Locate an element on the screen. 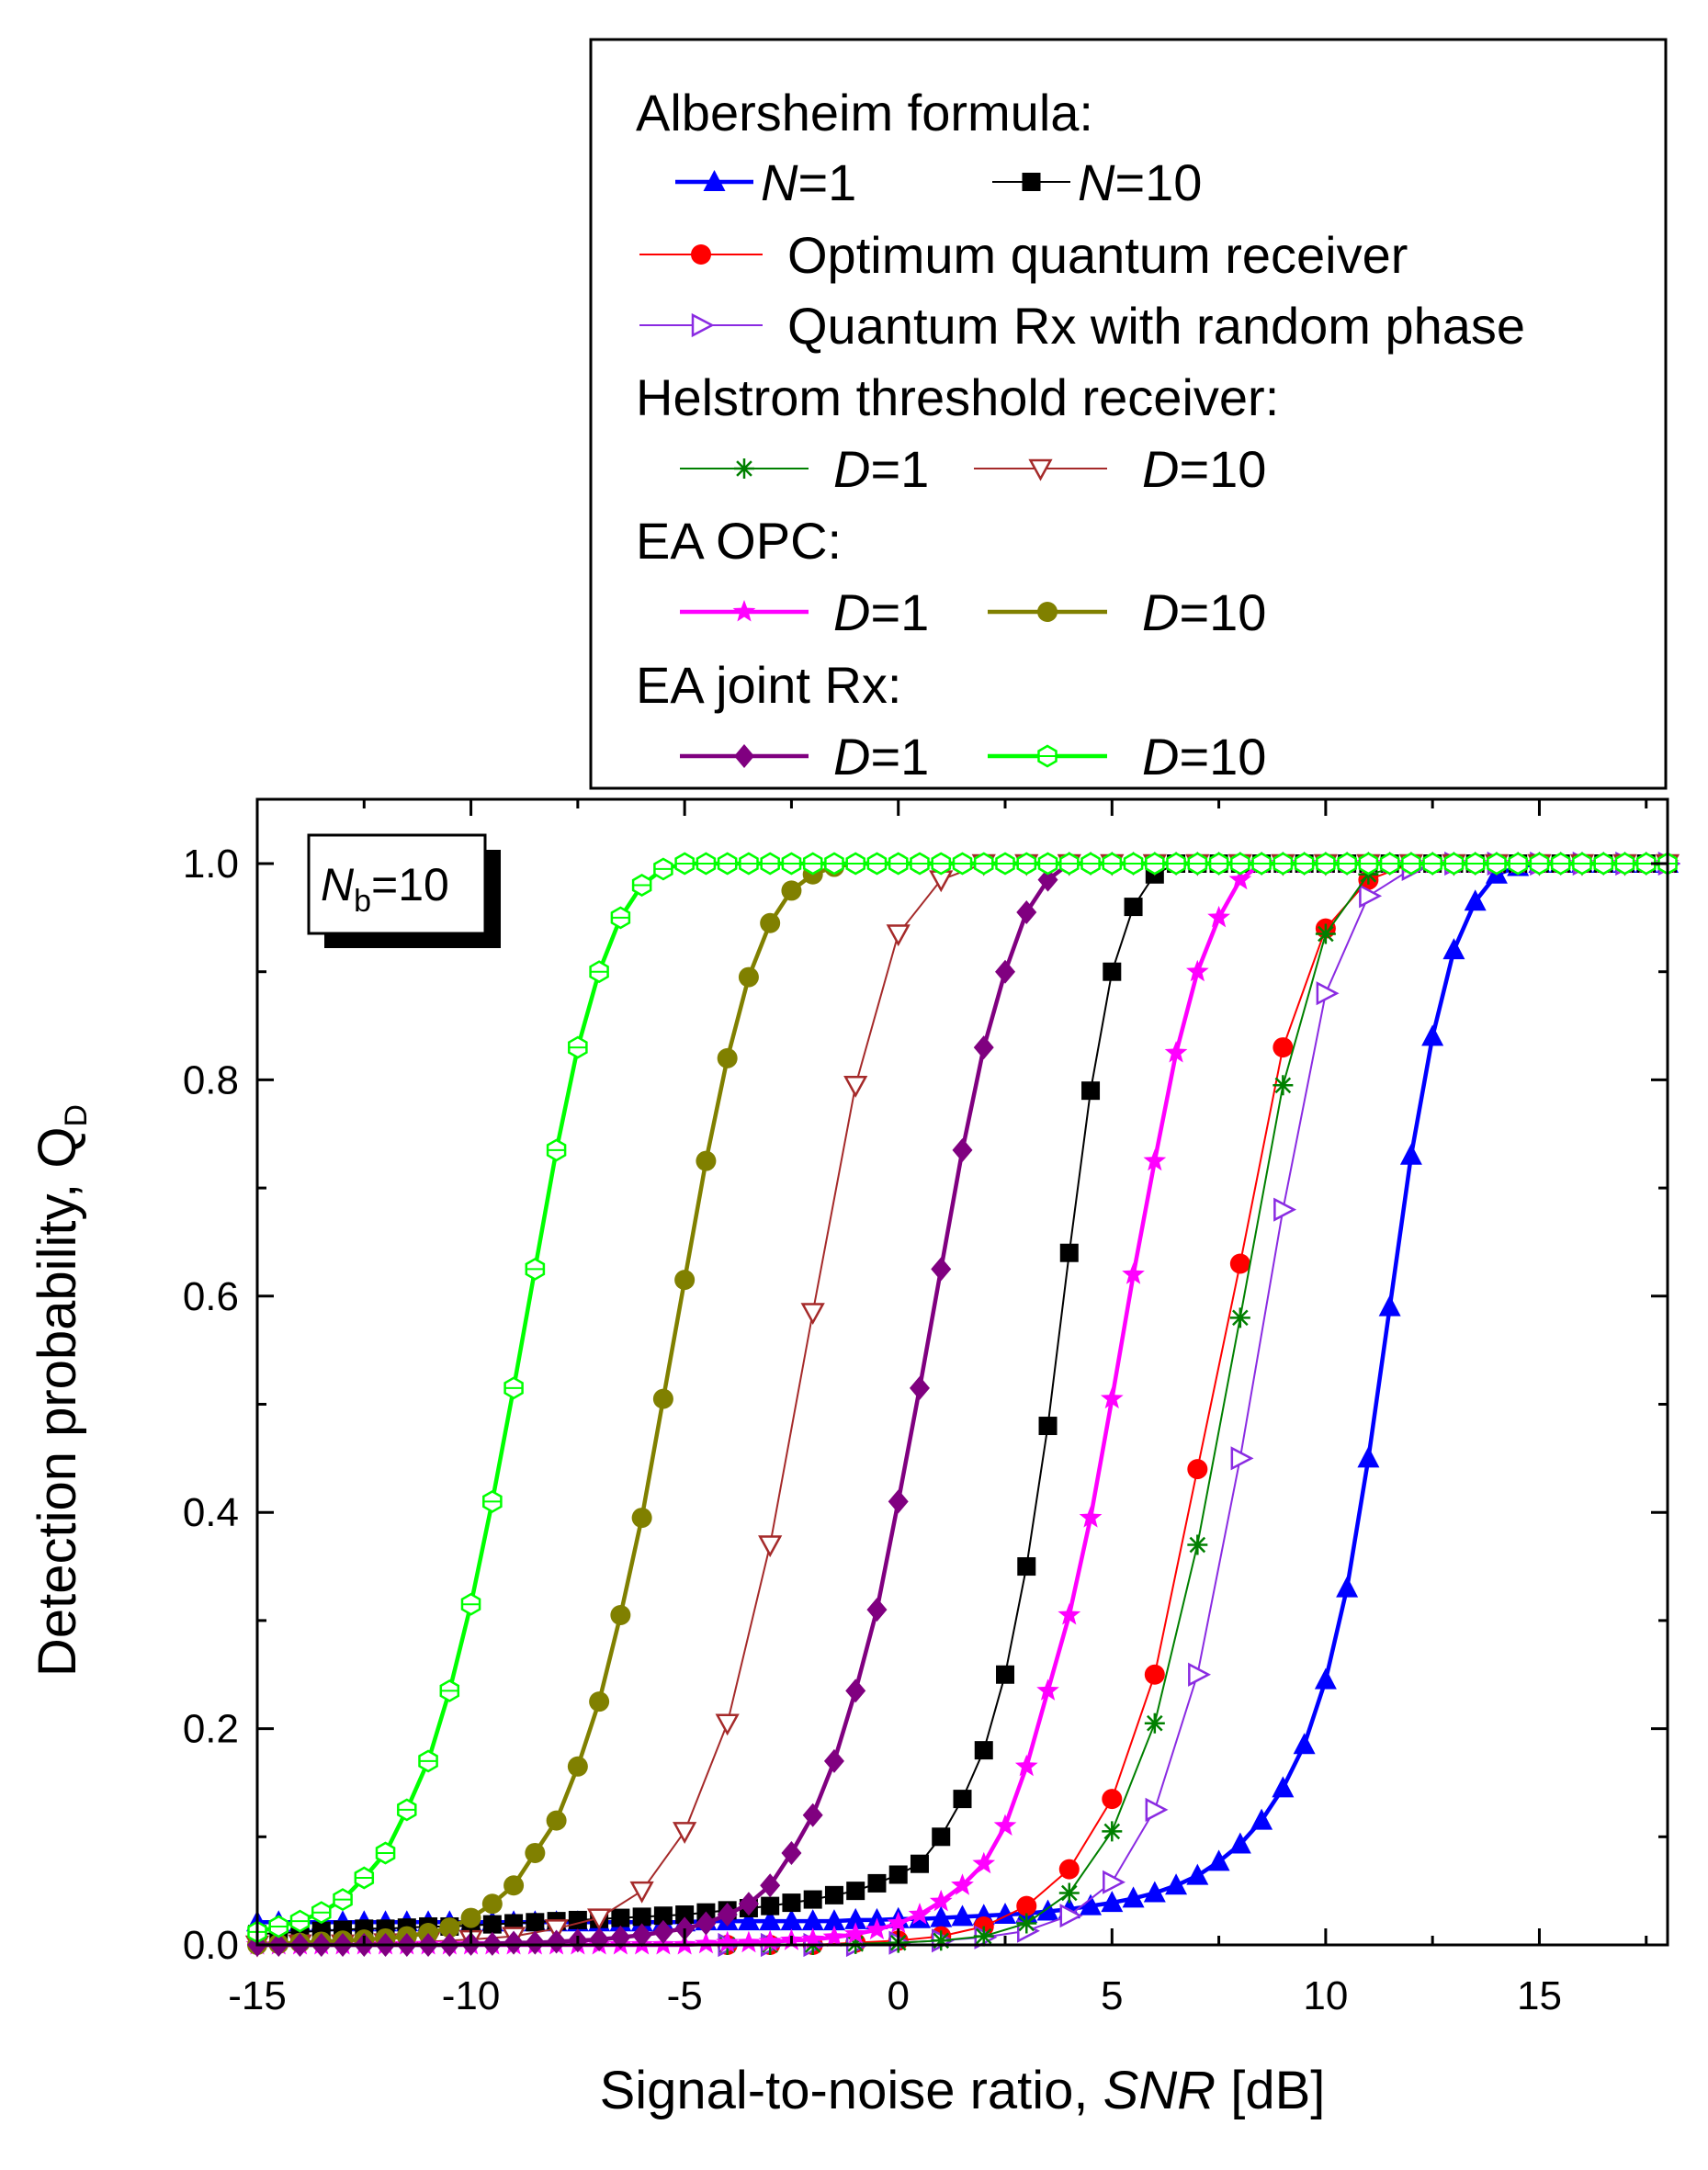 The image size is (1708, 2170). y-tick-label: 0.6 is located at coordinates (211, 1296).